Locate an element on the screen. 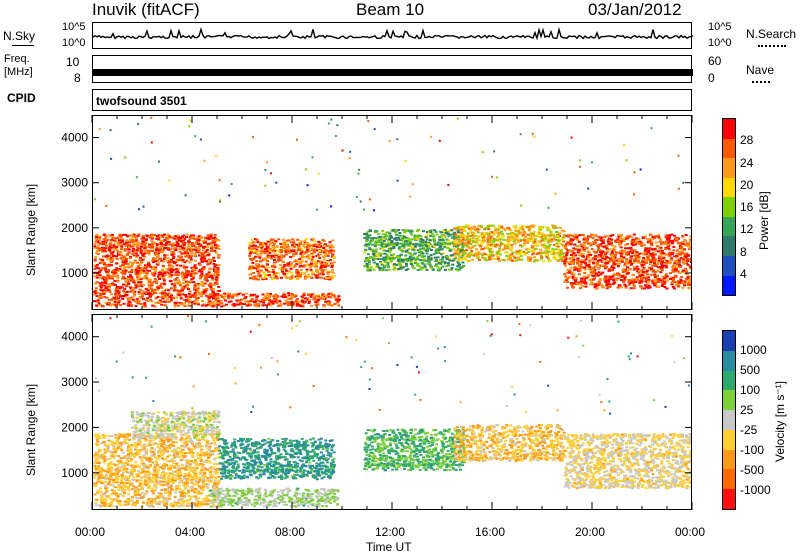  freq-tick-top: 10 is located at coordinates (73, 62).